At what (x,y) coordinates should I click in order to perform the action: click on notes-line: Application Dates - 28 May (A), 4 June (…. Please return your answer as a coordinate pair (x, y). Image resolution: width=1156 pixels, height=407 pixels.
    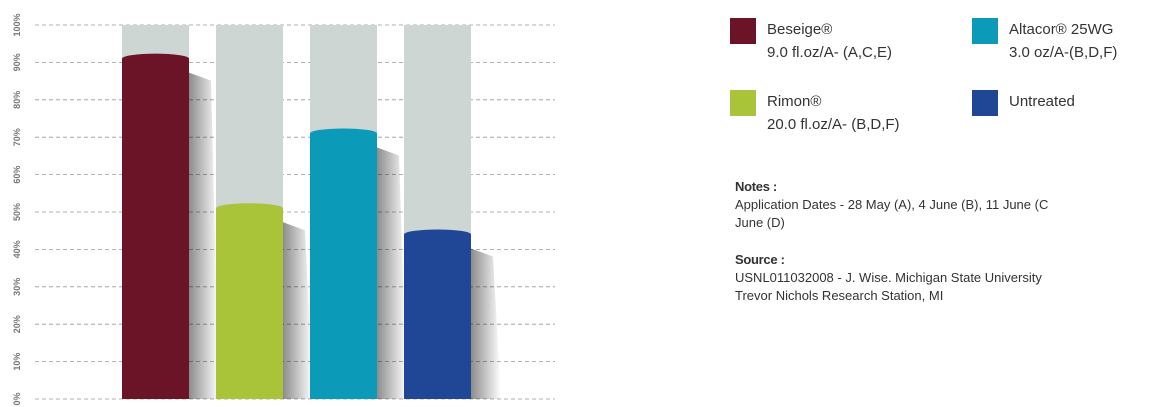
    Looking at the image, I should click on (892, 204).